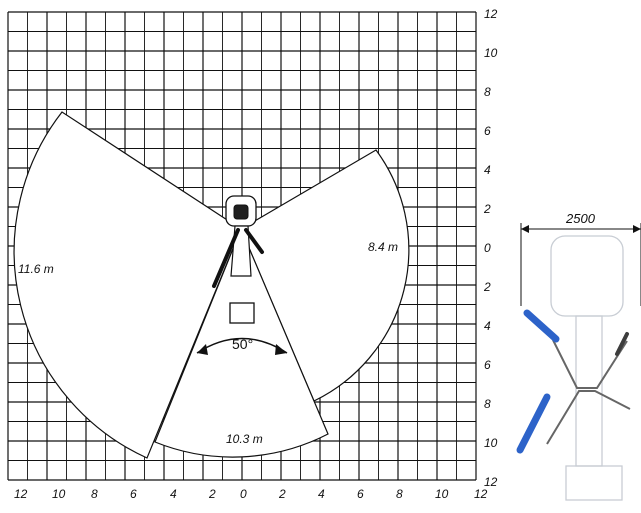 Image resolution: width=641 pixels, height=513 pixels. I want to click on x-tick: 0, so click(243, 494).